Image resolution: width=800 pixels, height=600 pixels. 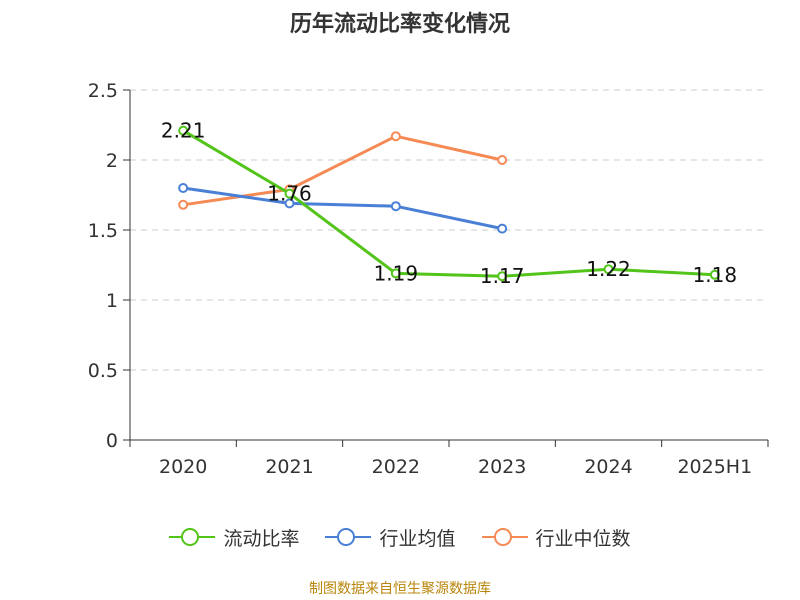 I want to click on y-tick-label: 1.5, so click(x=103, y=231).